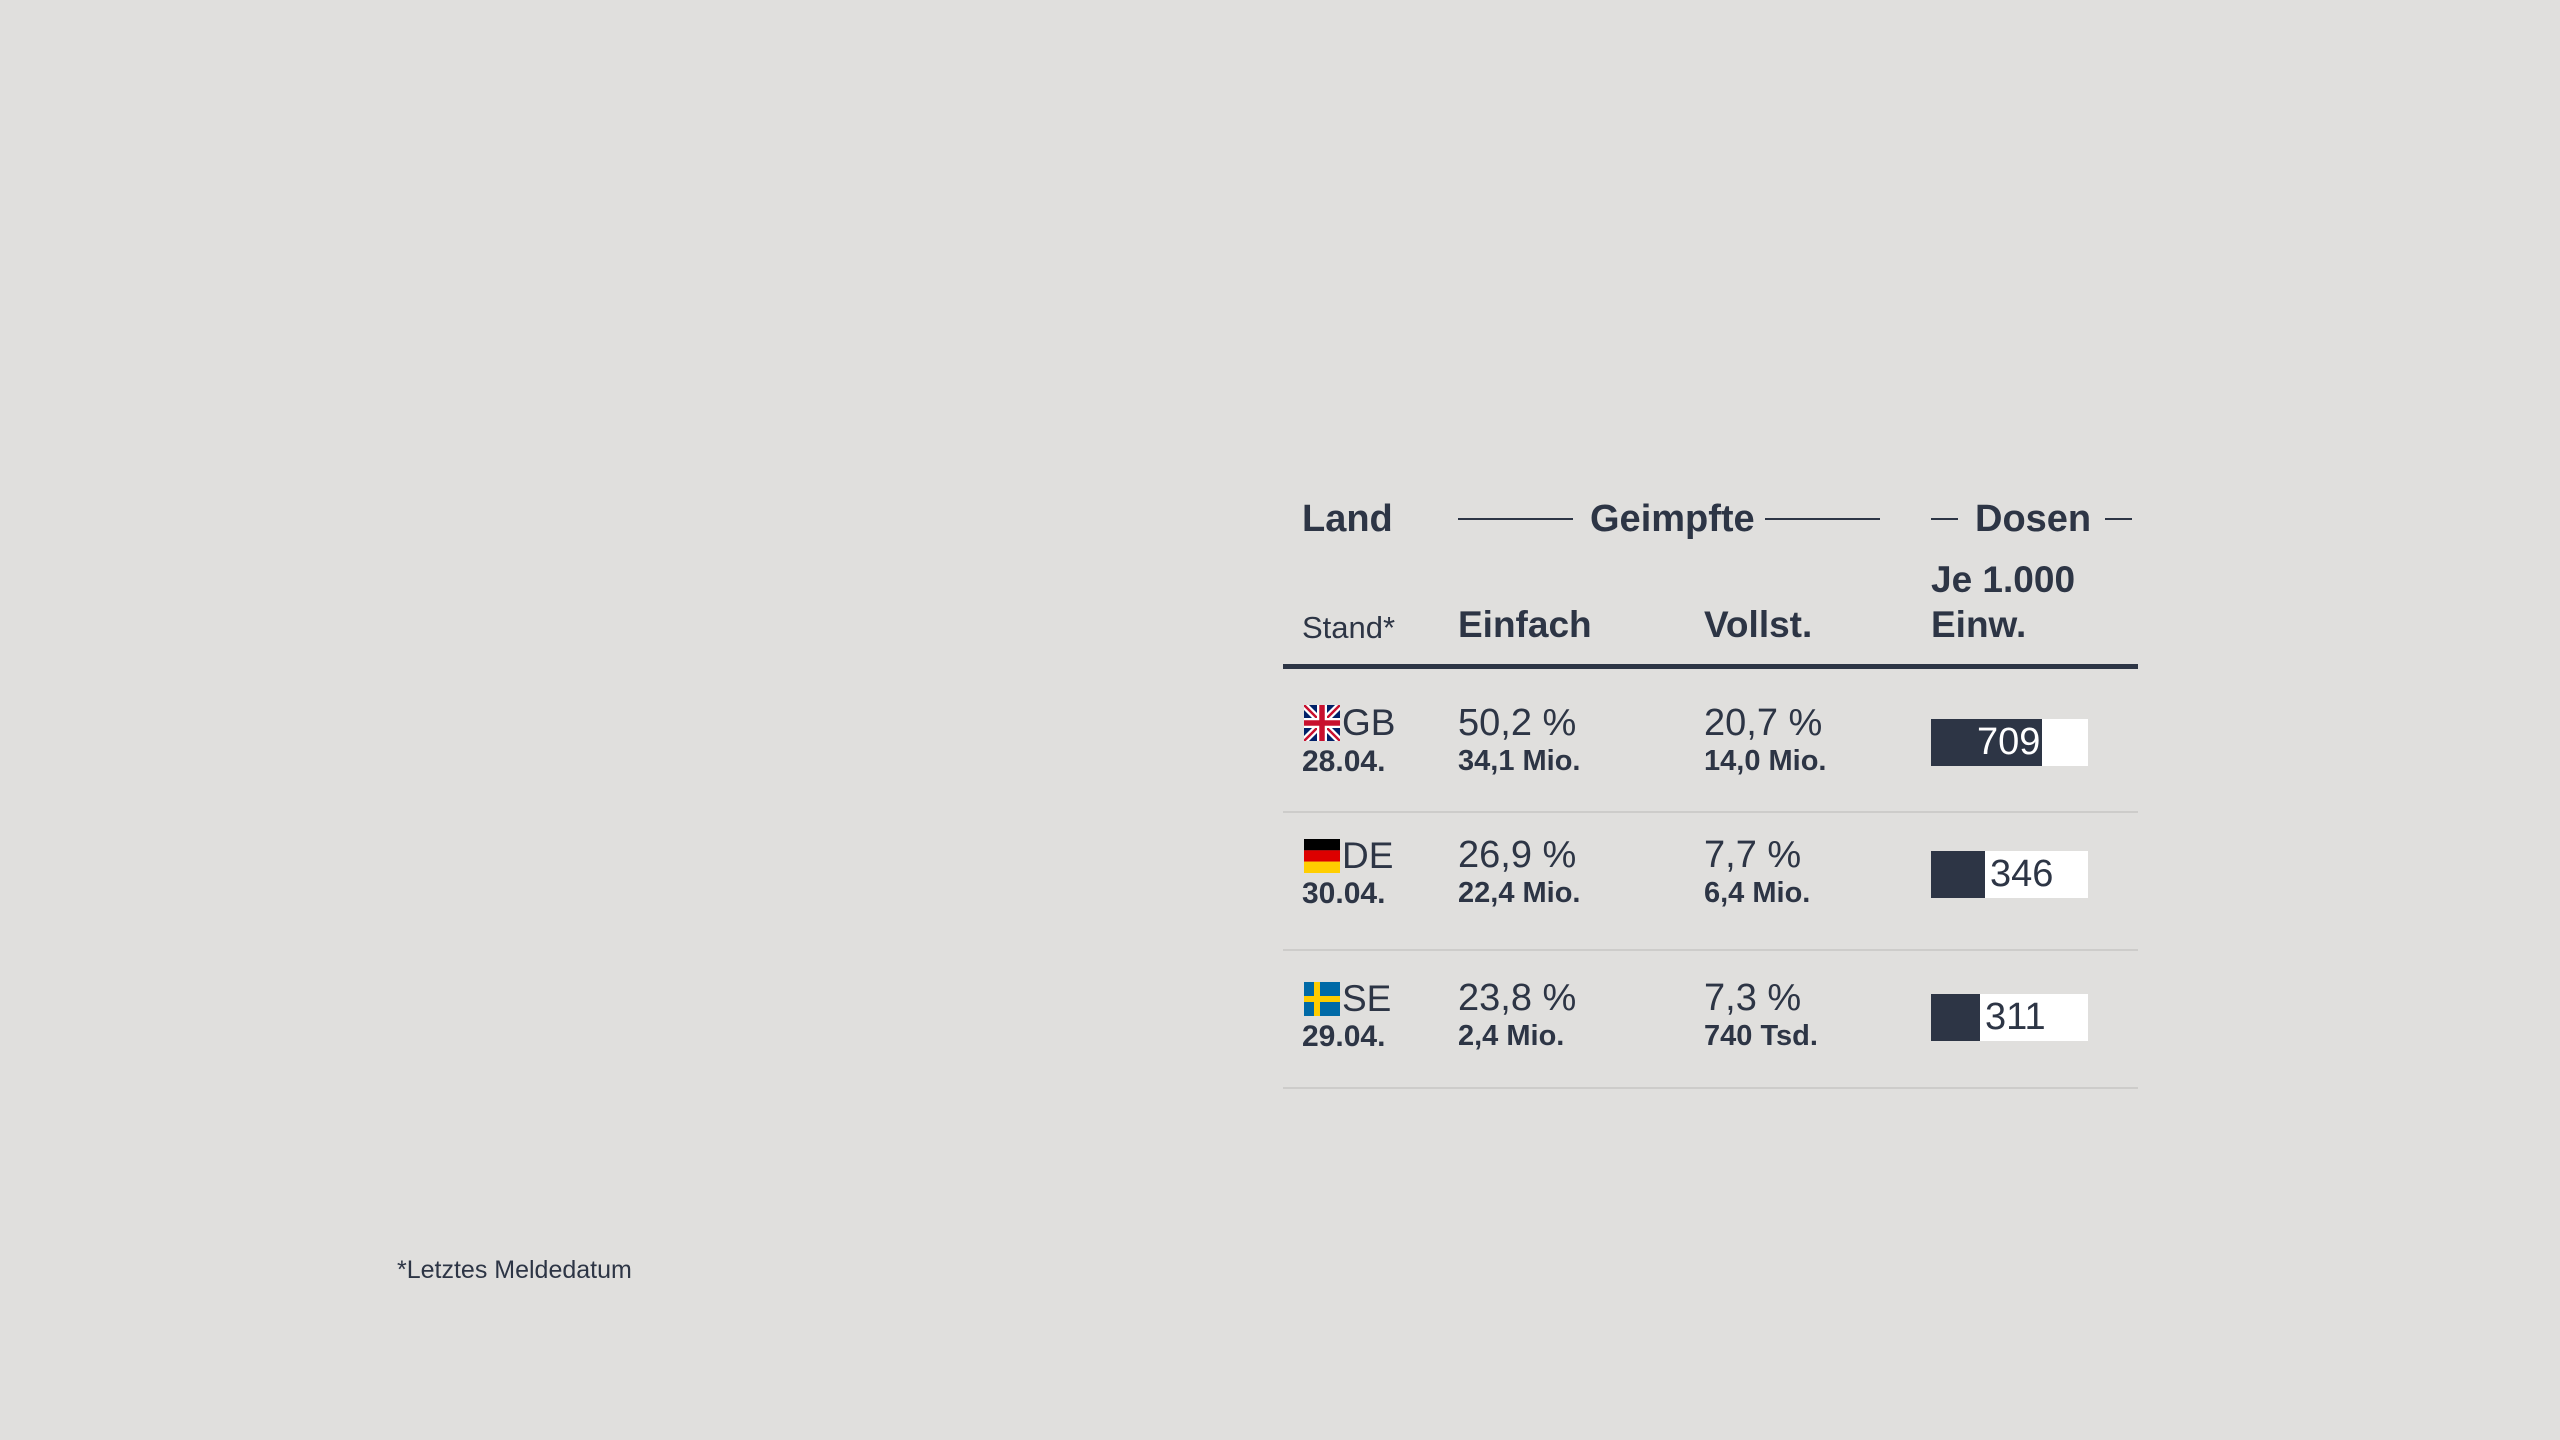 This screenshot has width=2560, height=1440. I want to click on table-row-gb-doses-bar: 709, so click(2009, 742).